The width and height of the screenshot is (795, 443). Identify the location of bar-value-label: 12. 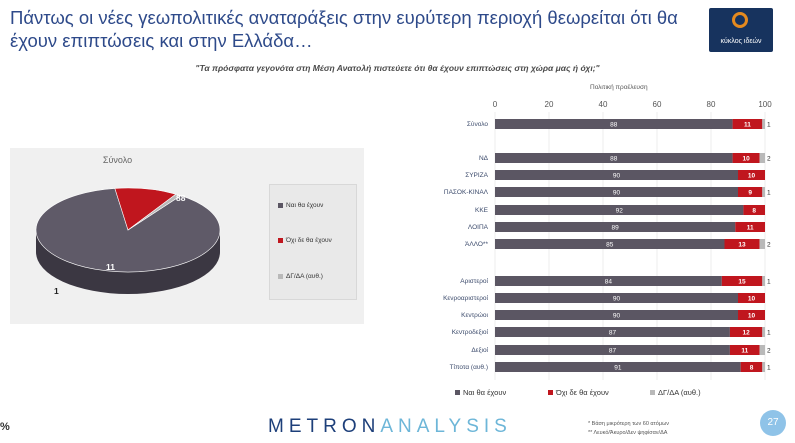
(746, 333).